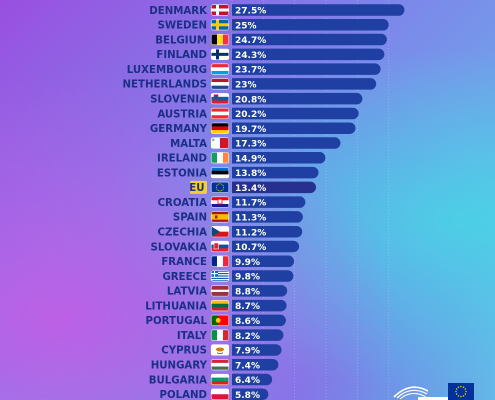  I want to click on bar-row: LATVIA 8.8%, so click(227, 291).